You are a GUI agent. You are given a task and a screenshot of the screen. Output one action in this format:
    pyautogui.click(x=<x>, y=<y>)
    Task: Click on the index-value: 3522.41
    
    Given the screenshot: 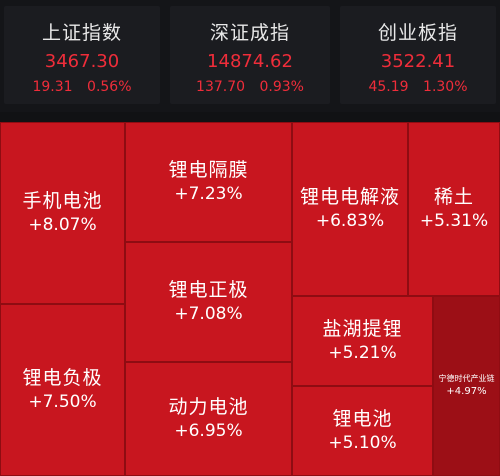 What is the action you would take?
    pyautogui.click(x=418, y=61)
    